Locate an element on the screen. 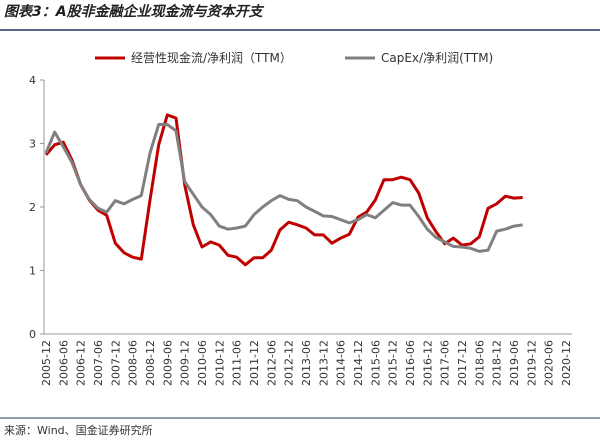 This screenshot has height=446, width=600. y-tick-label: 1 is located at coordinates (32, 271).